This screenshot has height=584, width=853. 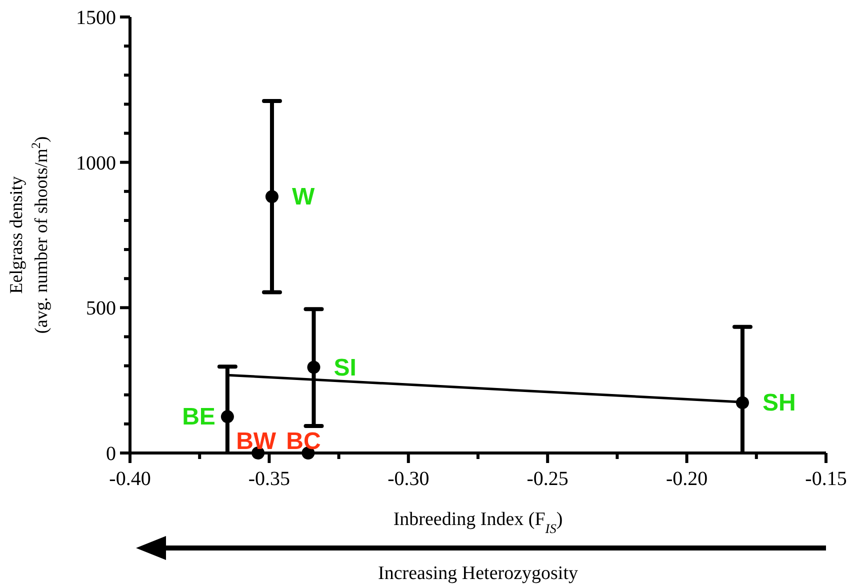 I want to click on annotation: BW, so click(x=256, y=441).